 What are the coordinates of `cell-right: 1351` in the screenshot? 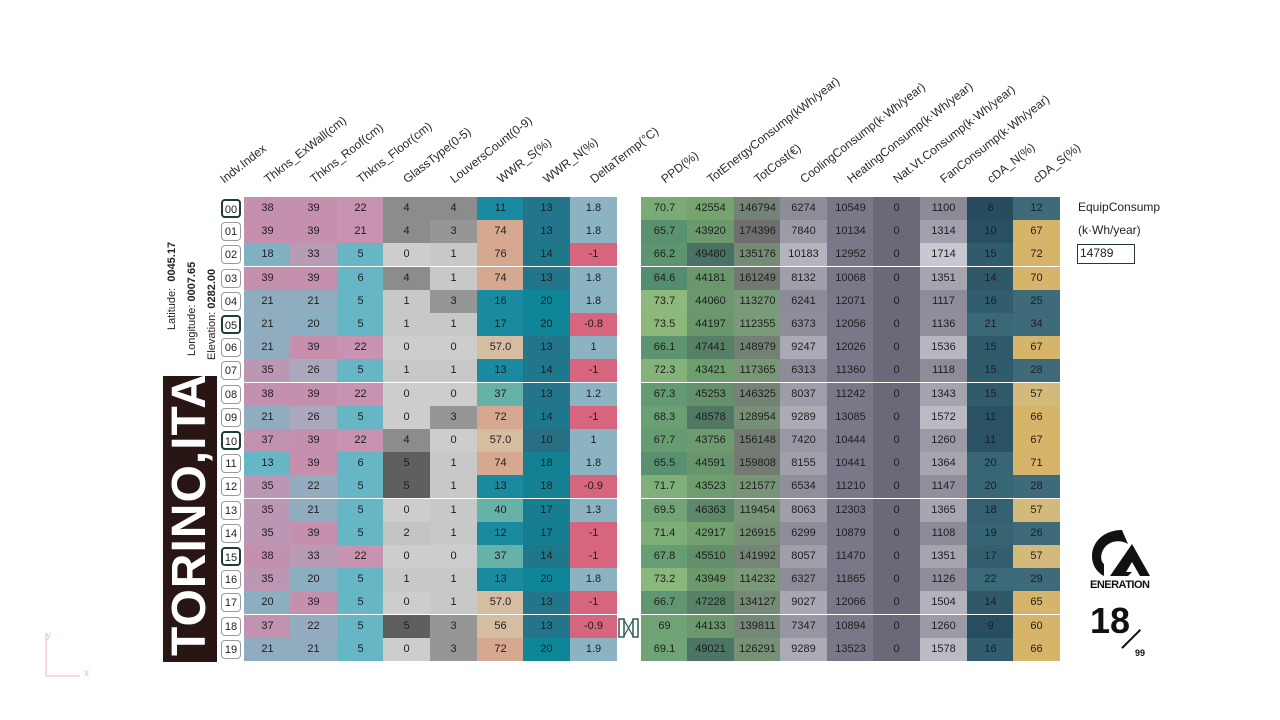 It's located at (943, 556).